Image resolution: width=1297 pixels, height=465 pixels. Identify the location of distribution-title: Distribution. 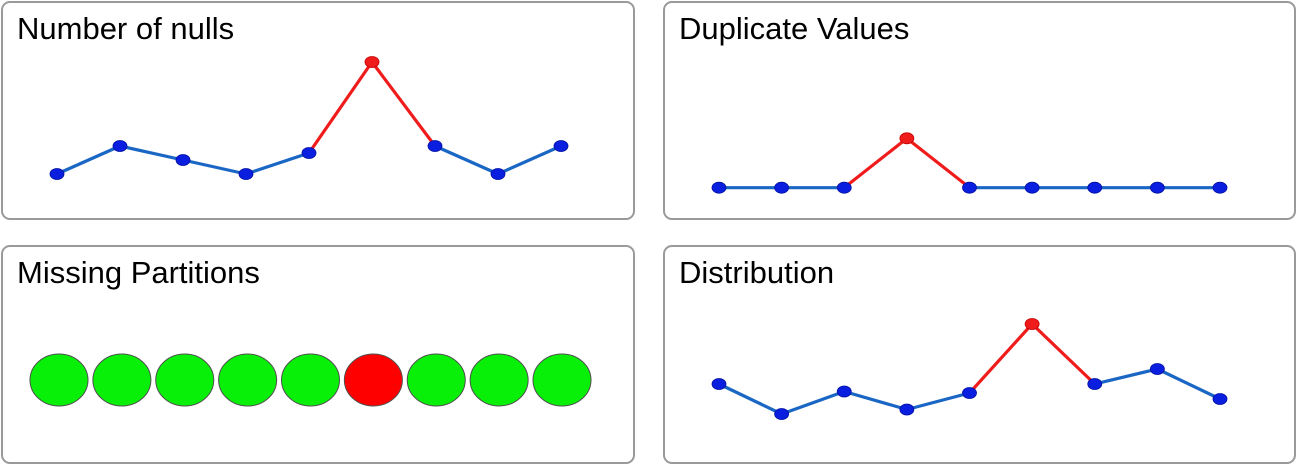
(757, 272).